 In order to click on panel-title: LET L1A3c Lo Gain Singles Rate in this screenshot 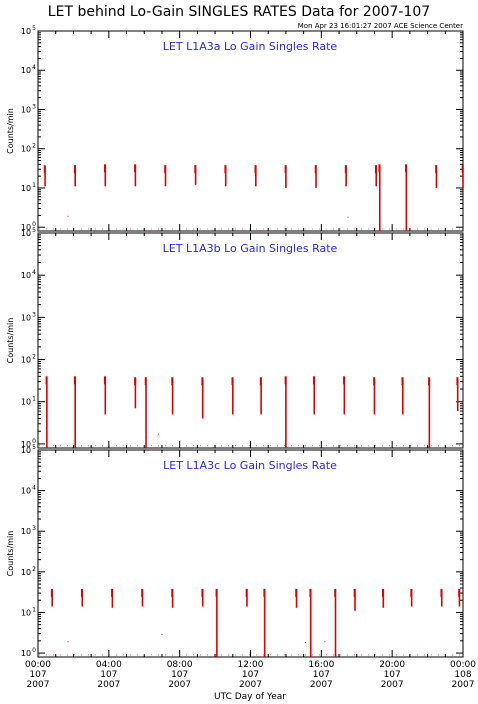, I will do `click(250, 465)`.